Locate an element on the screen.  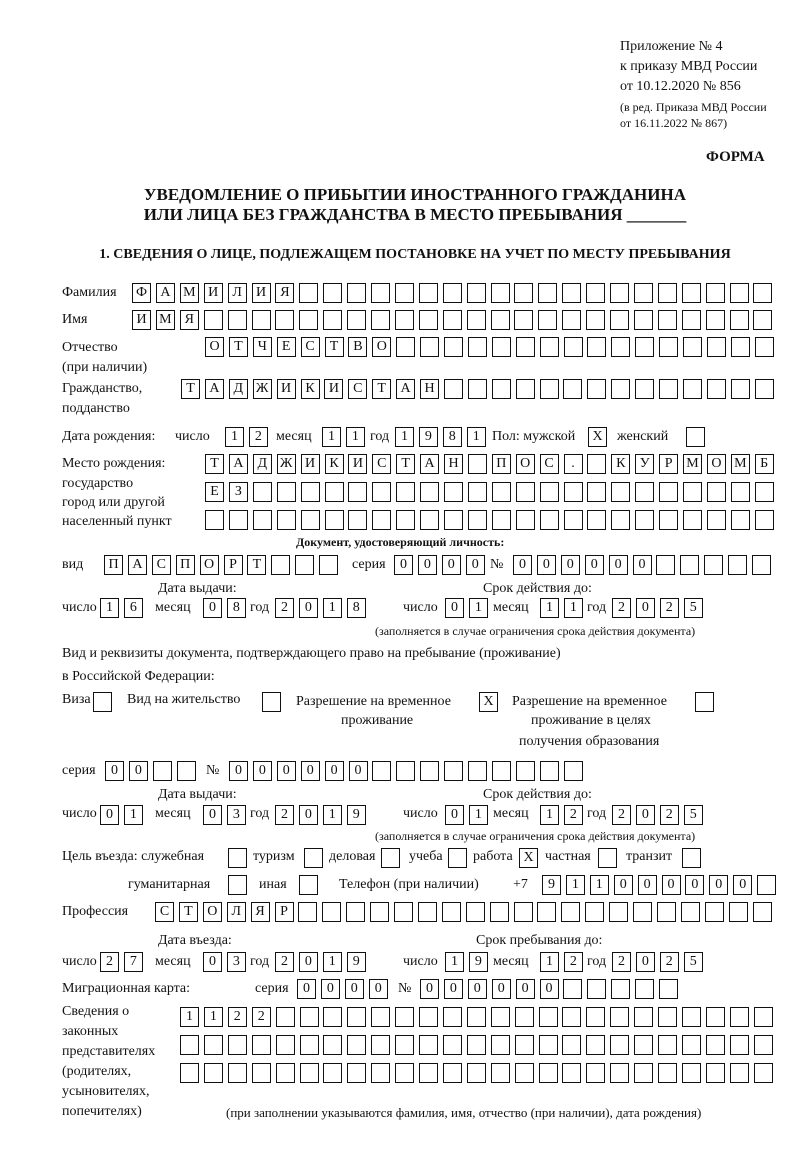
char-box-birth-month: 1 is located at coordinates (355, 437).